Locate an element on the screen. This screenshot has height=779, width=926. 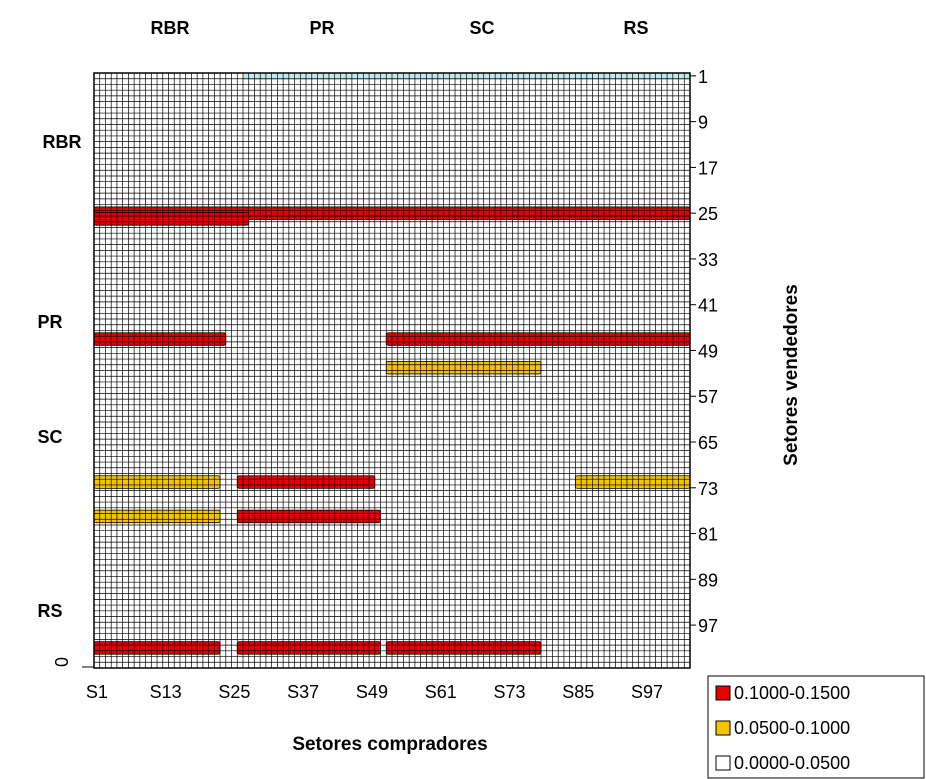
y-tick-label: 97 is located at coordinates (708, 626).